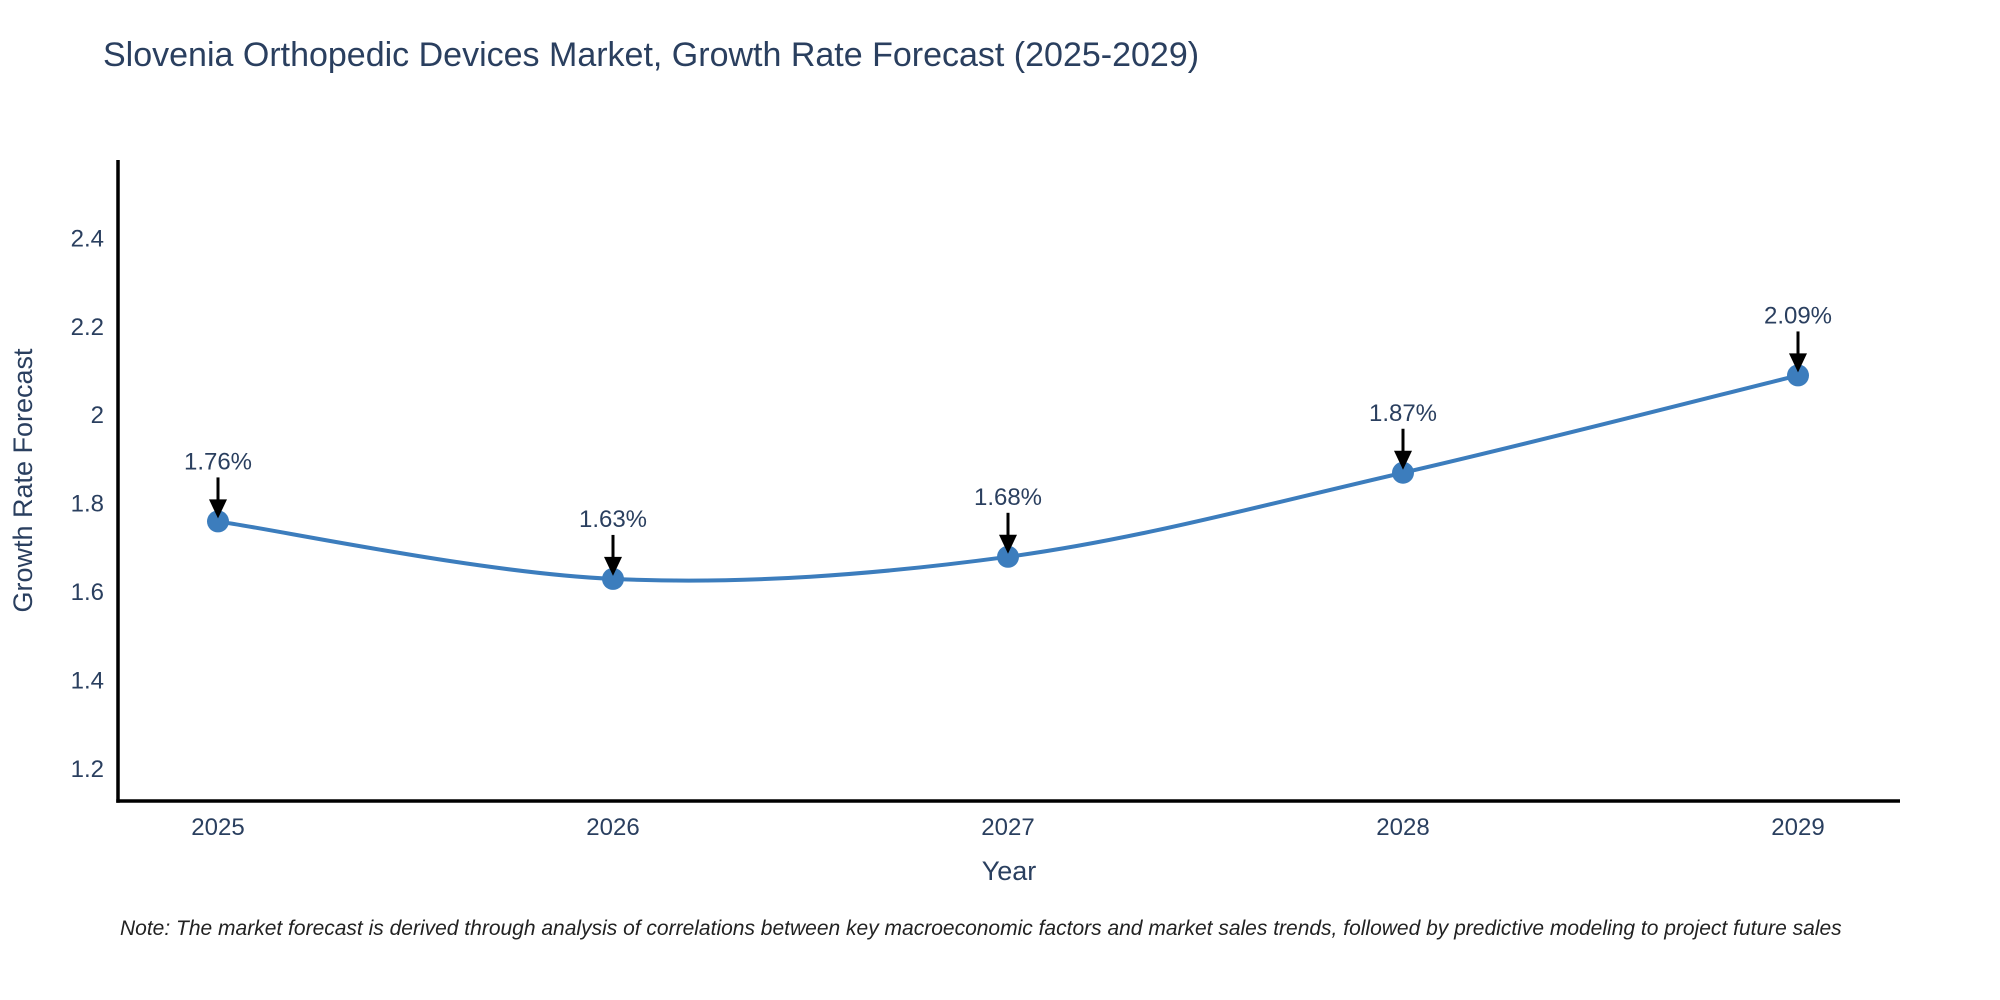 The width and height of the screenshot is (2000, 1000). What do you see at coordinates (87, 592) in the screenshot?
I see `y-tick-label: 1.6` at bounding box center [87, 592].